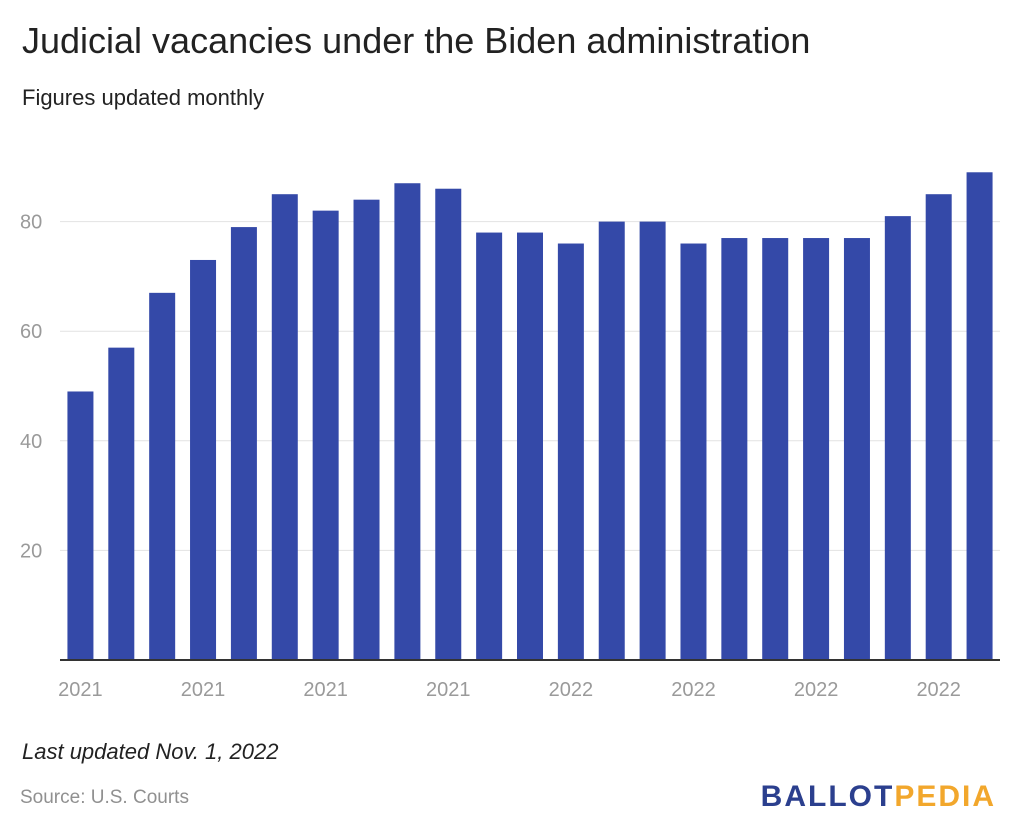 This screenshot has width=1020, height=840. I want to click on y-tick-label: 20, so click(31, 551).